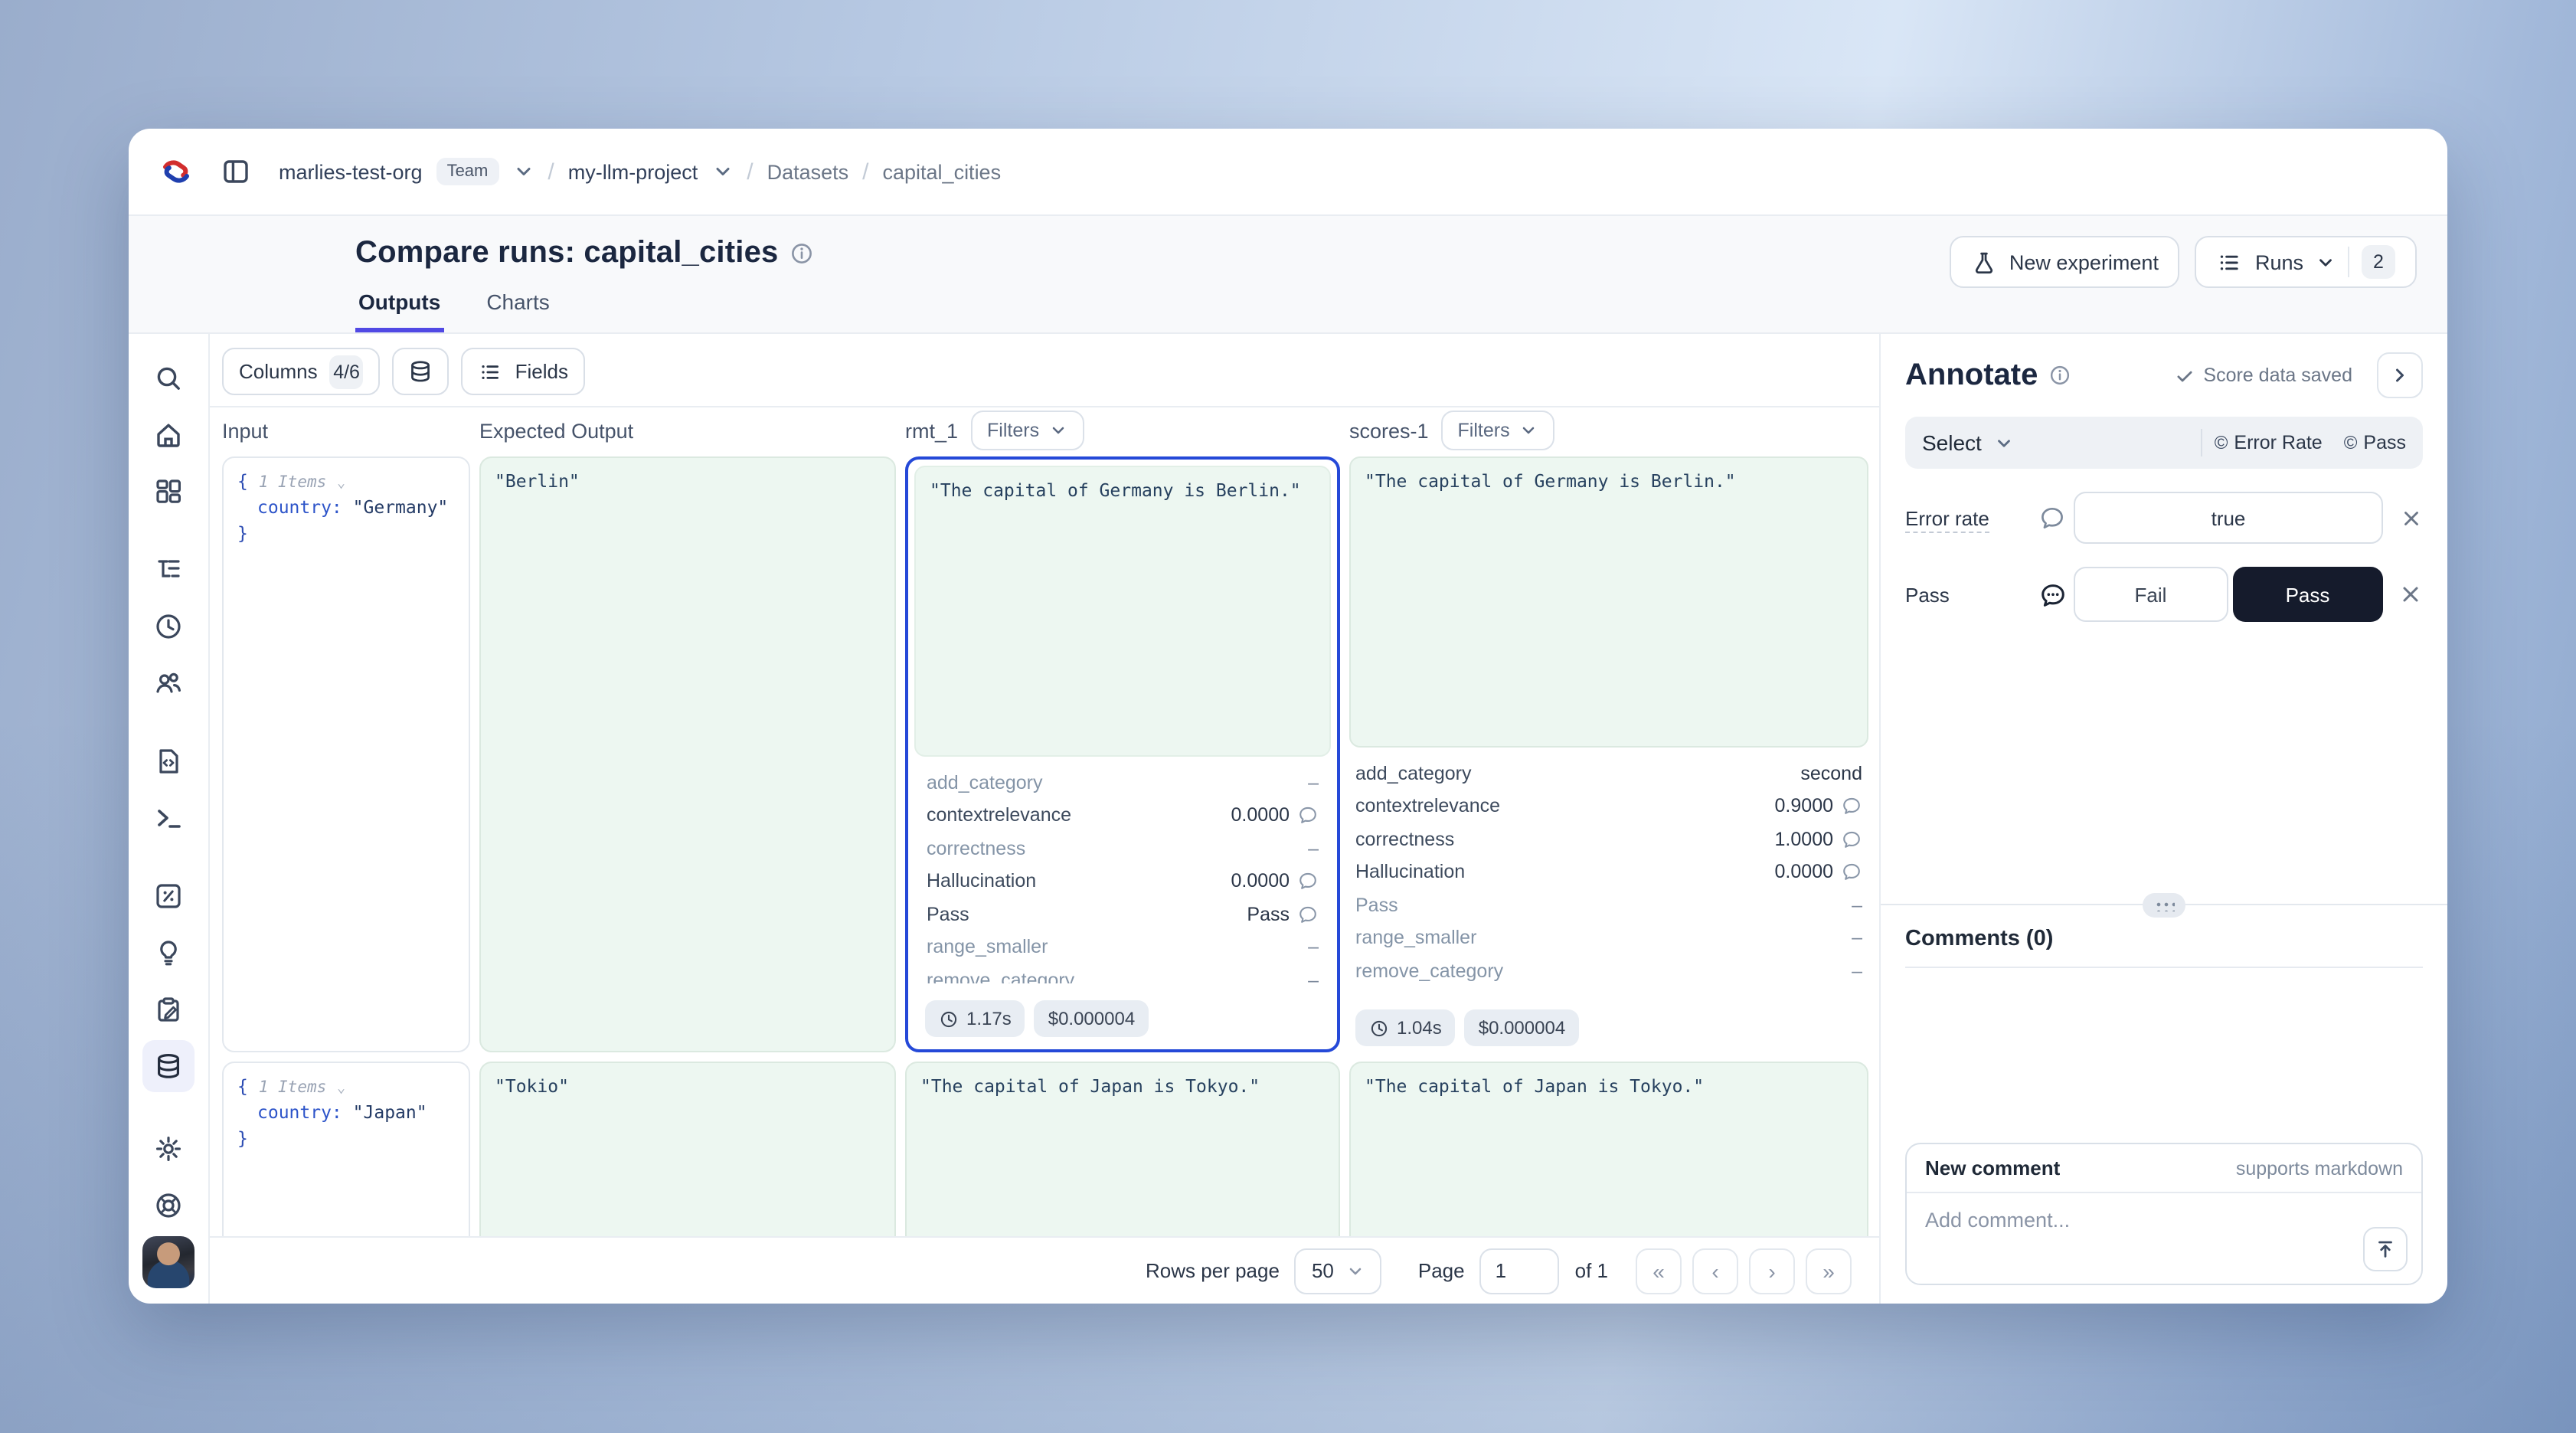  Describe the element at coordinates (168, 626) in the screenshot. I see `sidebar-item-history` at that location.